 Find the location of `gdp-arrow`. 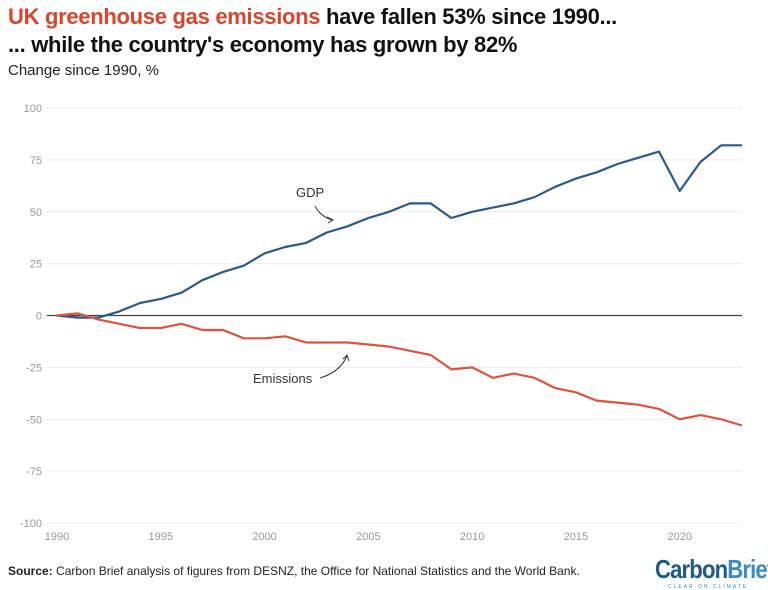

gdp-arrow is located at coordinates (323, 213).